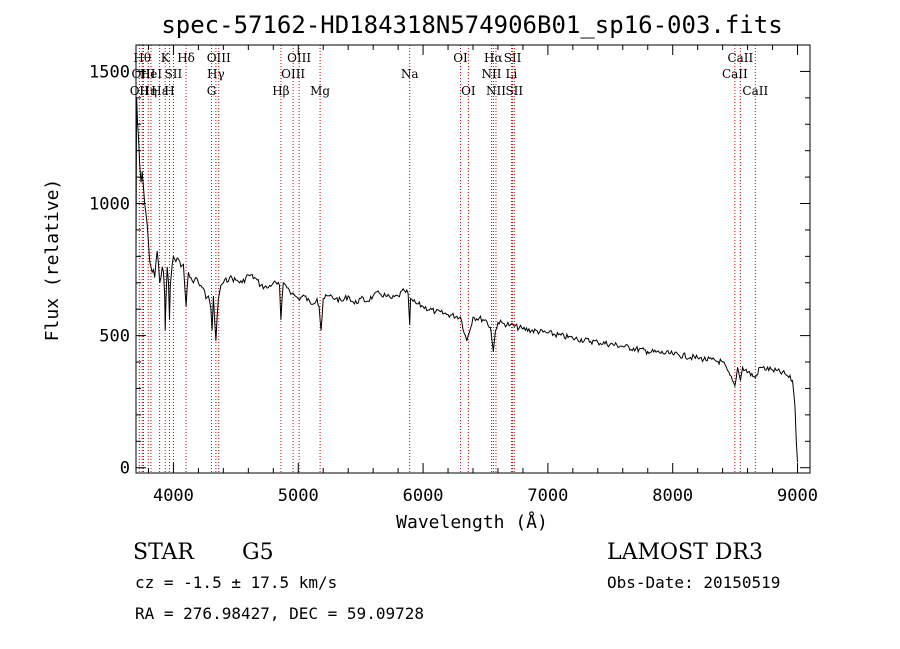 This screenshot has width=900, height=649. What do you see at coordinates (173, 496) in the screenshot?
I see `x-tick-label: 4000` at bounding box center [173, 496].